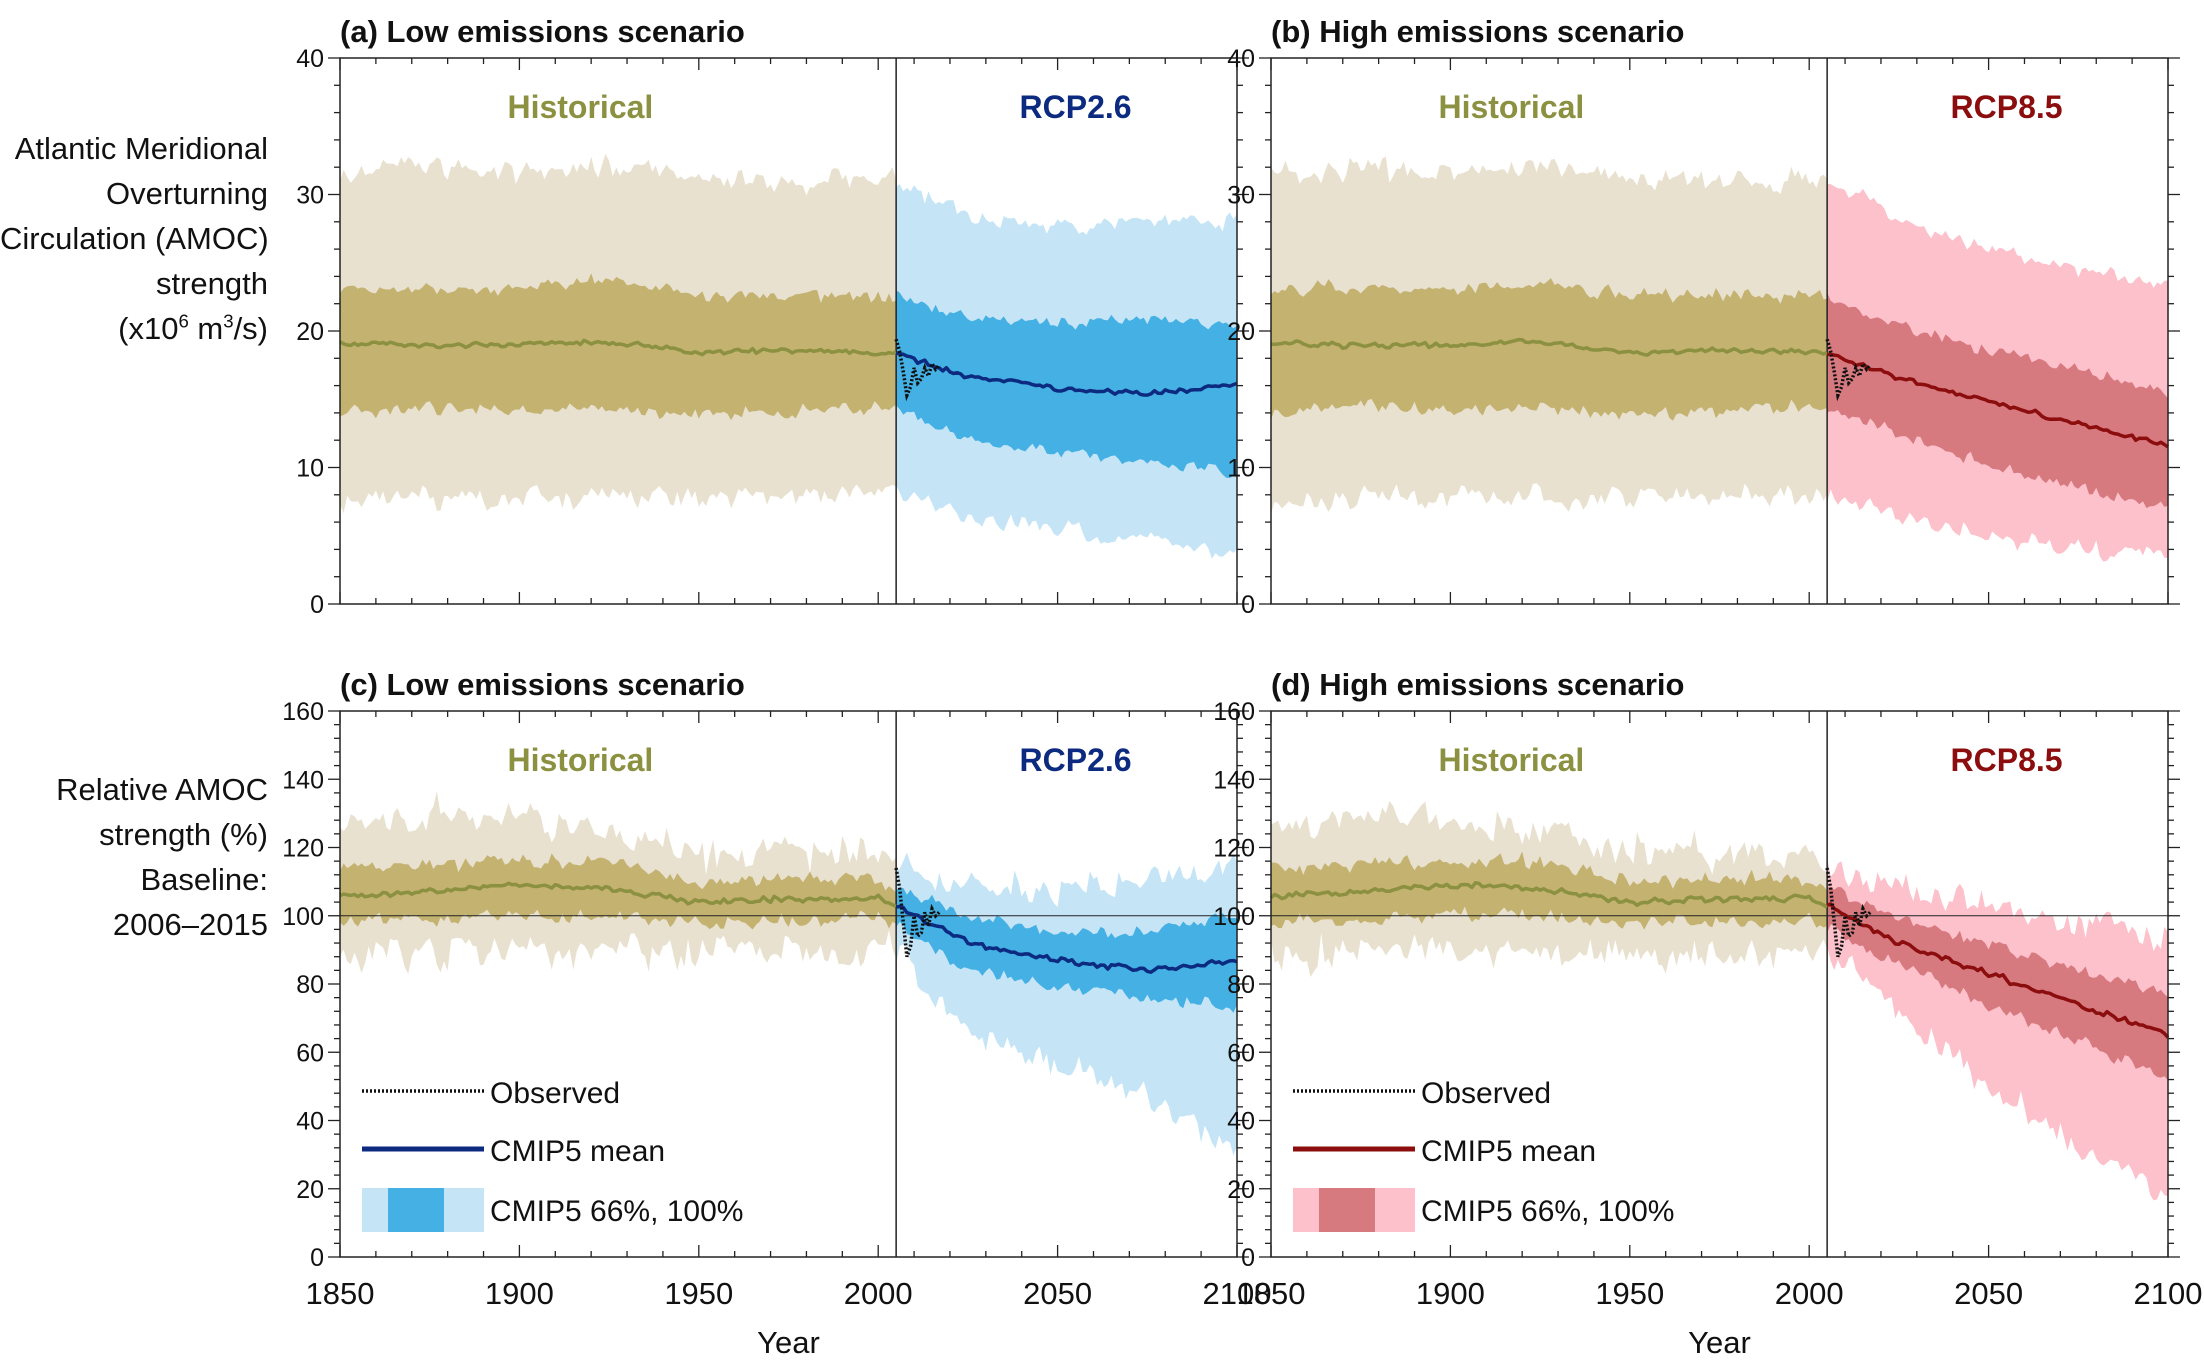 The image size is (2204, 1368). Describe the element at coordinates (190, 924) in the screenshot. I see `y-label-bottom-line-4: 2006–2015` at that location.